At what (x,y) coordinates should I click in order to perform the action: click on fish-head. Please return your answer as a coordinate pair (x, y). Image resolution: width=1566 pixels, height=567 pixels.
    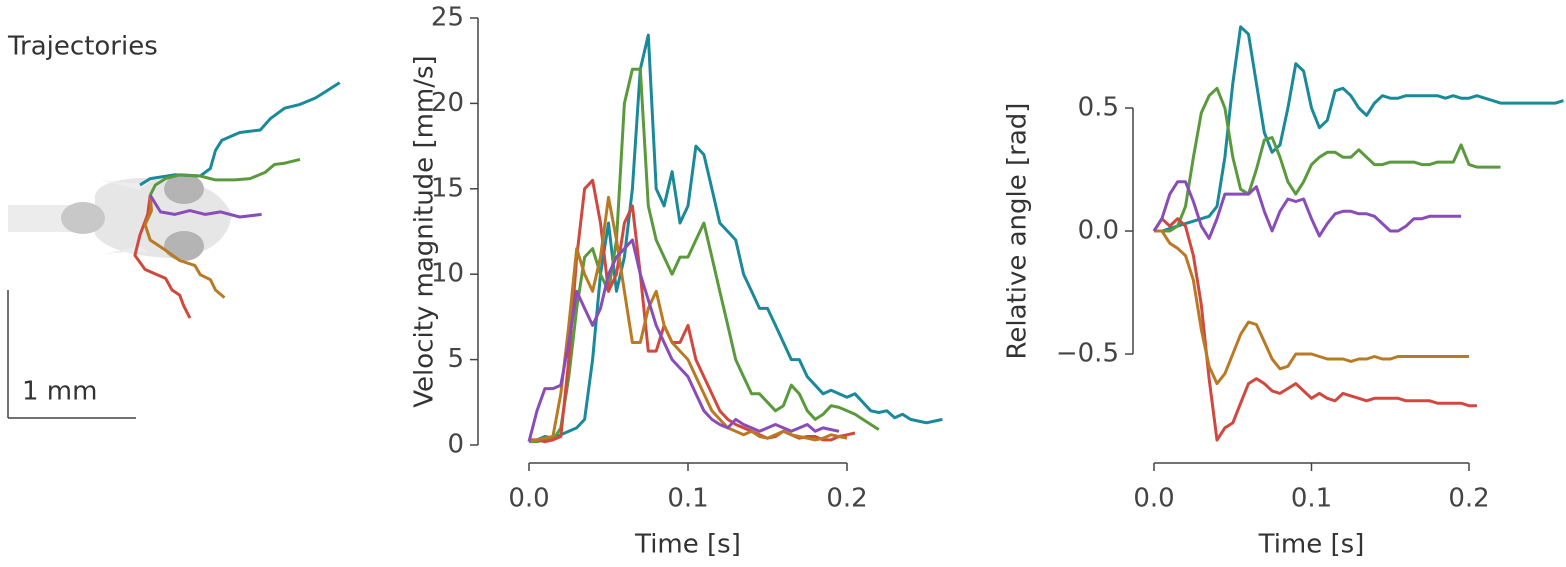
    Looking at the image, I should click on (163, 217).